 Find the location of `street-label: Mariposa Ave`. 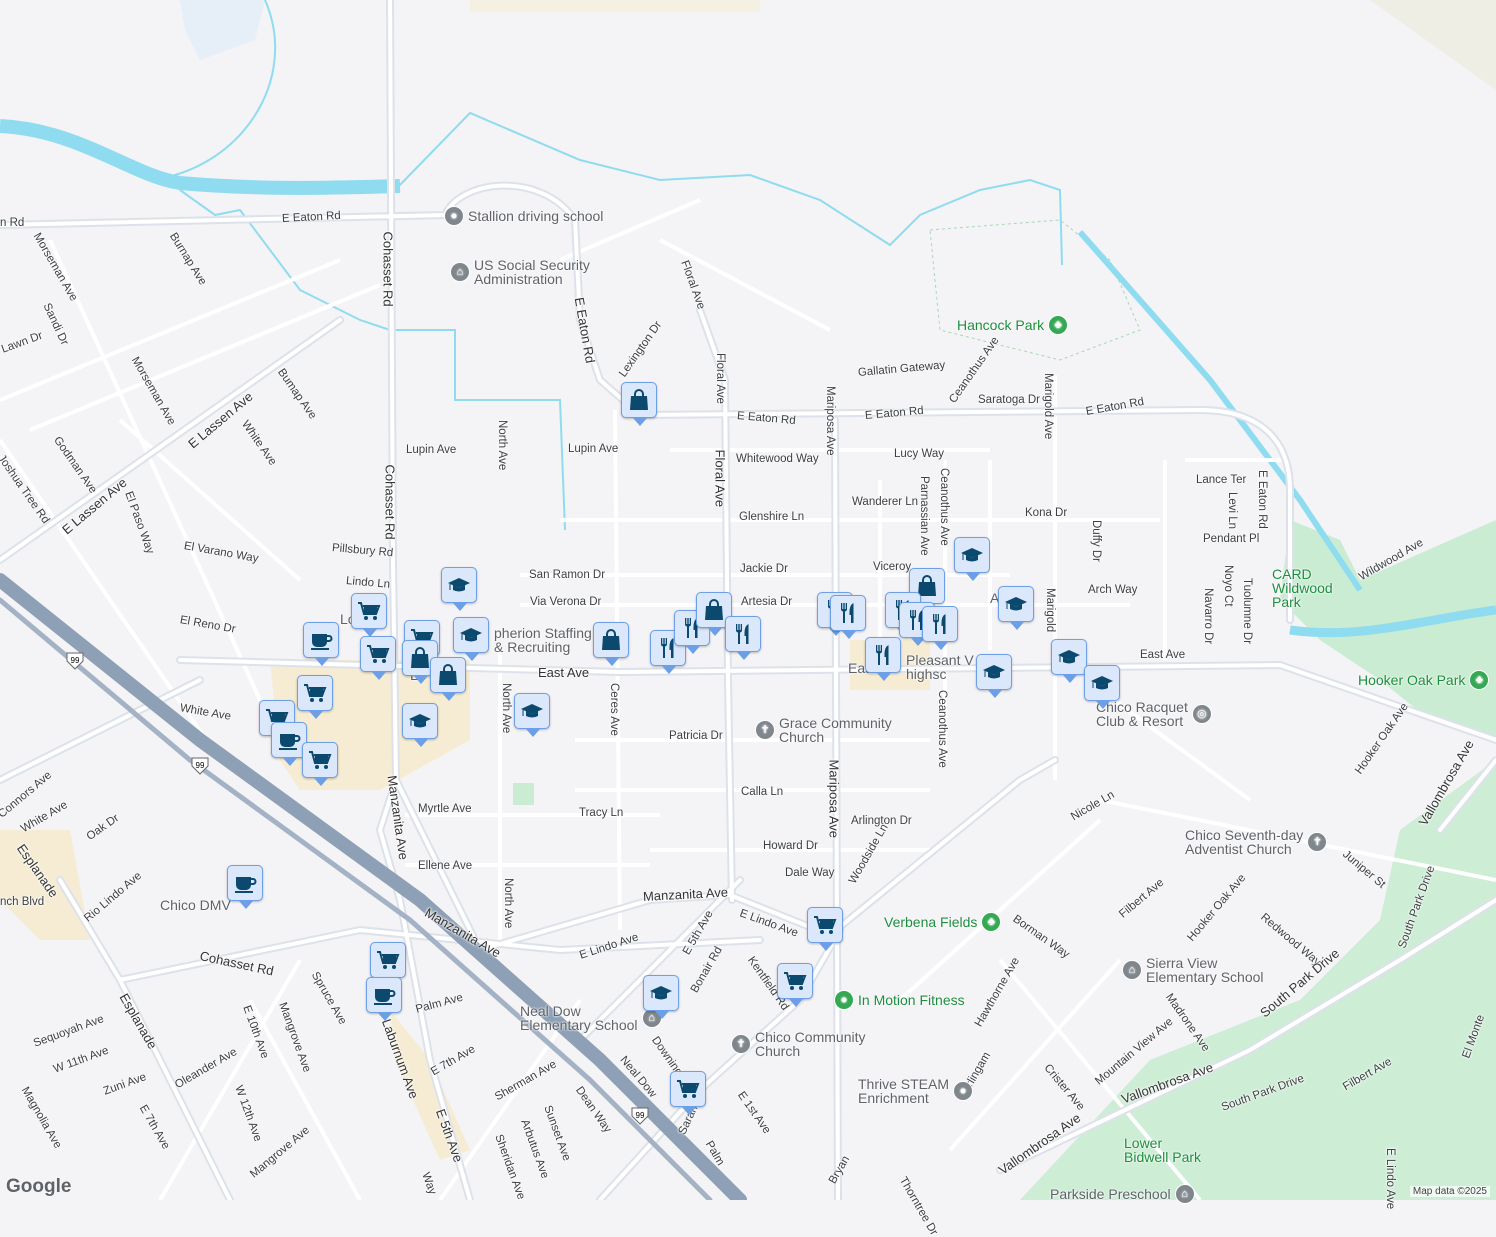

street-label: Mariposa Ave is located at coordinates (830, 421).